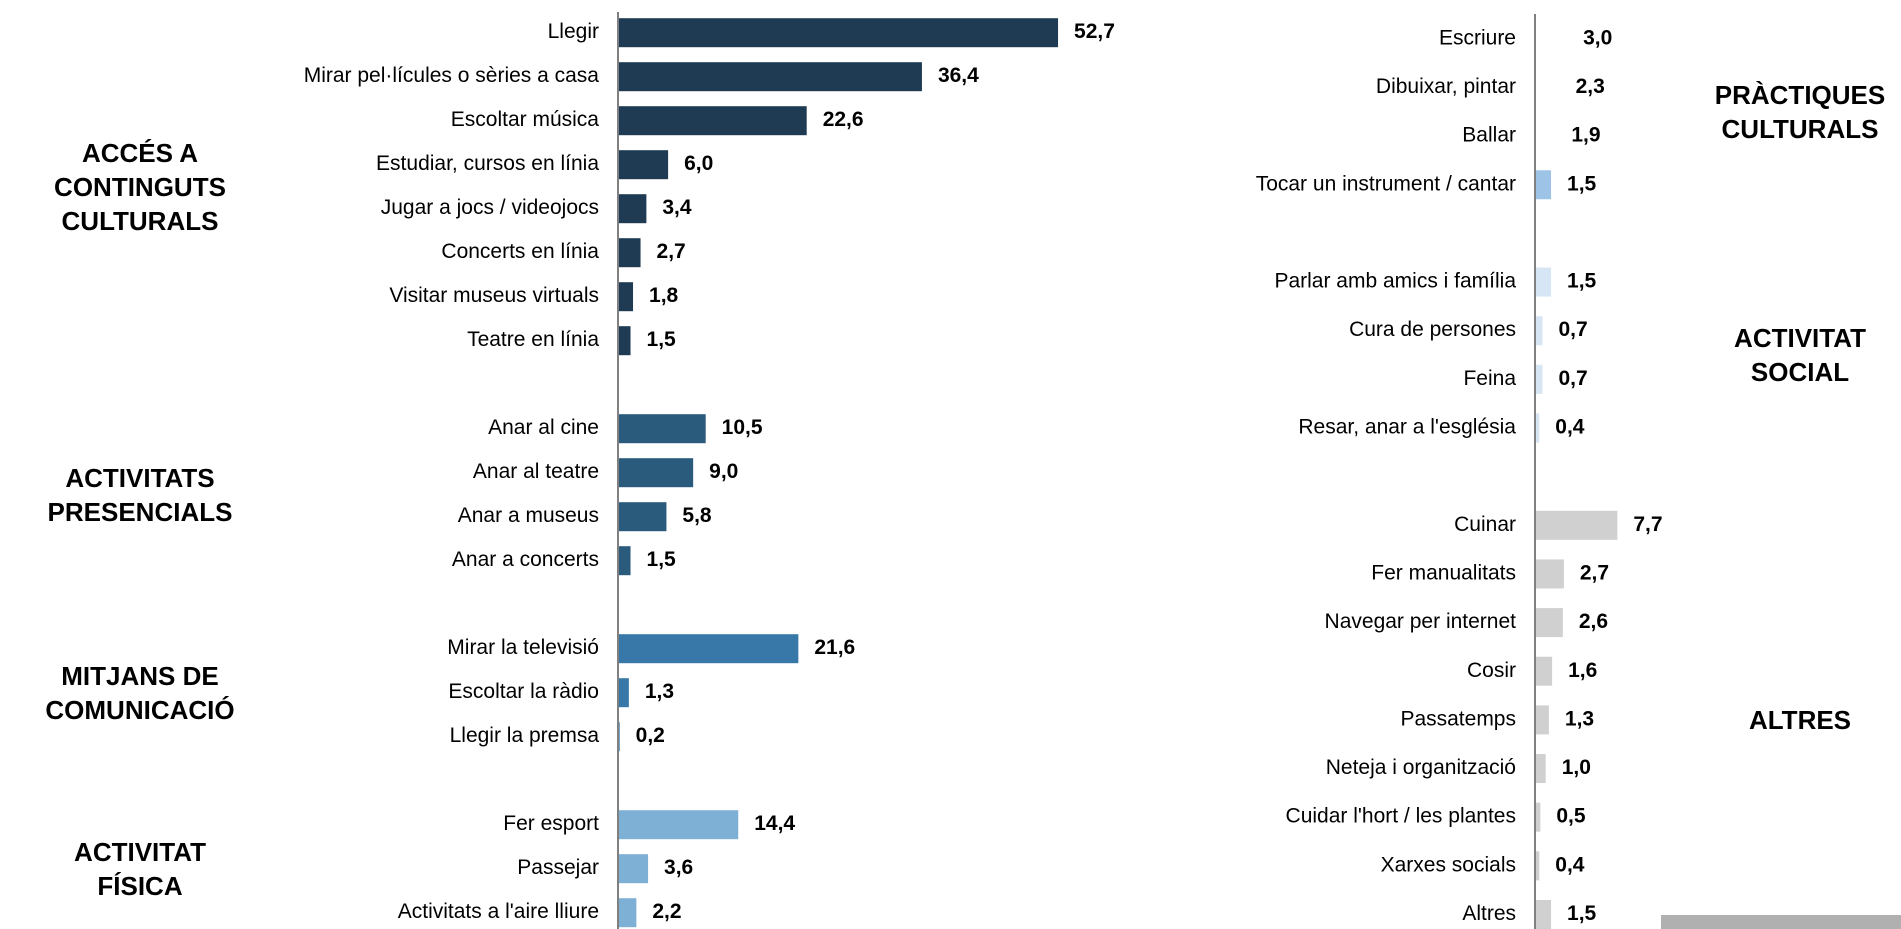 This screenshot has height=929, width=1901. I want to click on decoration, so click(1781, 922).